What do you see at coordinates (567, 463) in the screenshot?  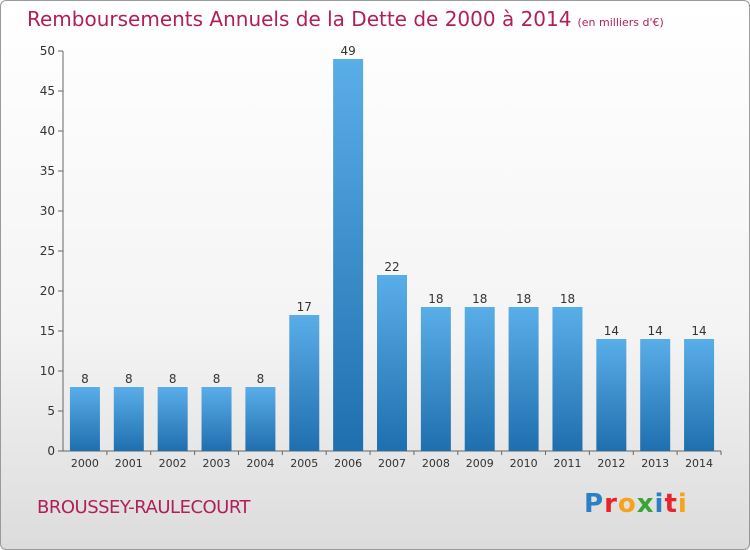 I see `x-tick-label: 2011` at bounding box center [567, 463].